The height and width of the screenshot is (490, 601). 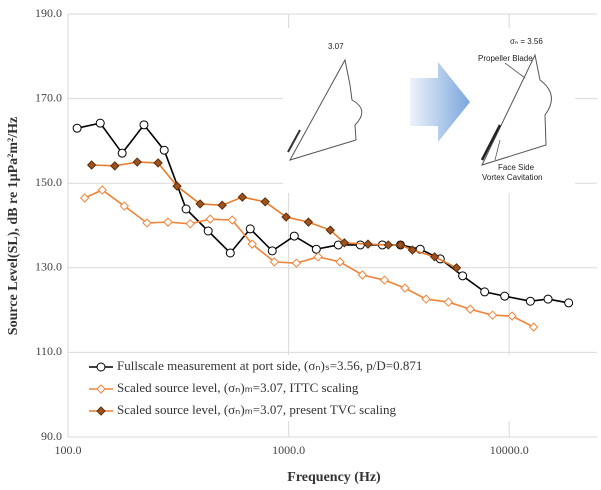 What do you see at coordinates (334, 477) in the screenshot?
I see `x-axis-label: Frequency (Hz)` at bounding box center [334, 477].